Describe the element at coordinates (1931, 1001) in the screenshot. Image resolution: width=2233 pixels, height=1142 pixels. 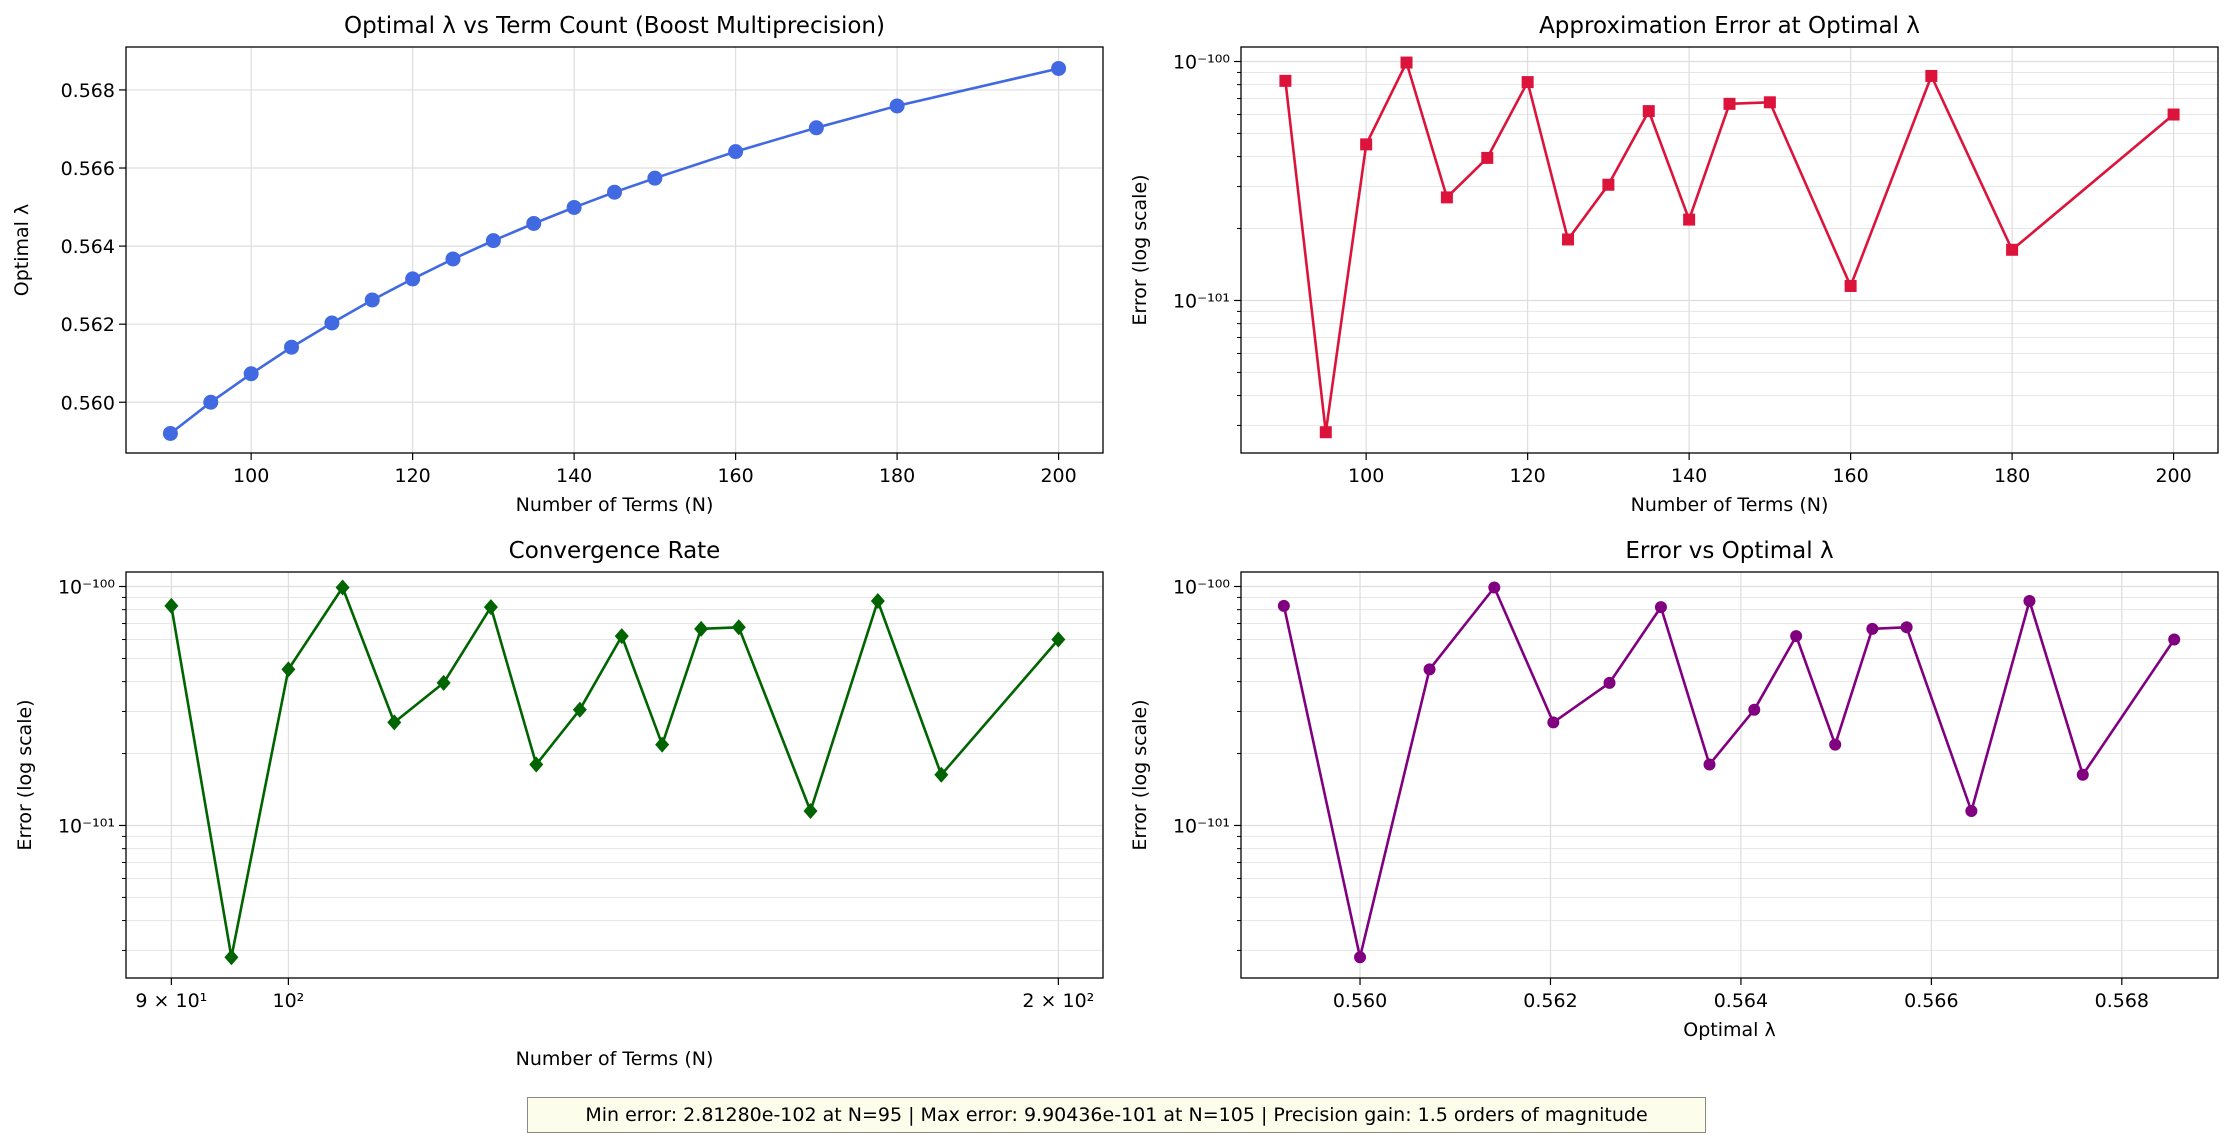
I see `x-tick-label: 0.566` at that location.